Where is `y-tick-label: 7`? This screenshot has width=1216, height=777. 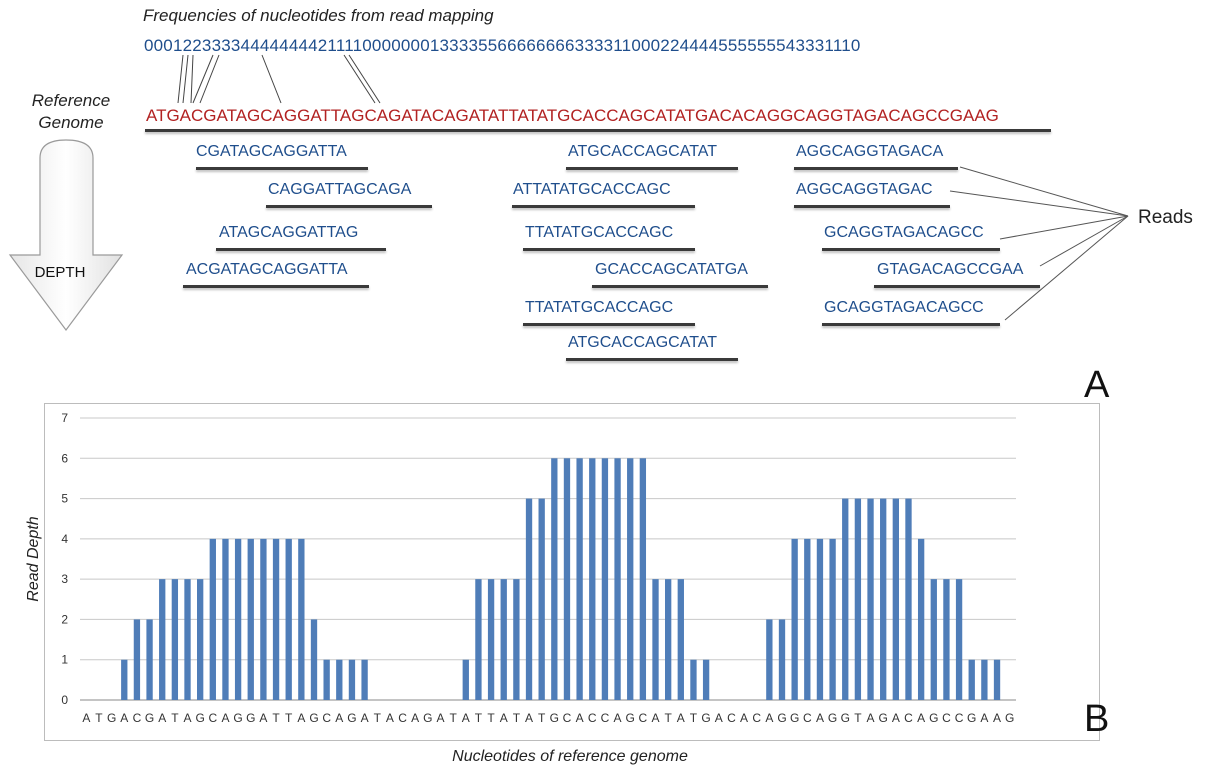 y-tick-label: 7 is located at coordinates (64, 418).